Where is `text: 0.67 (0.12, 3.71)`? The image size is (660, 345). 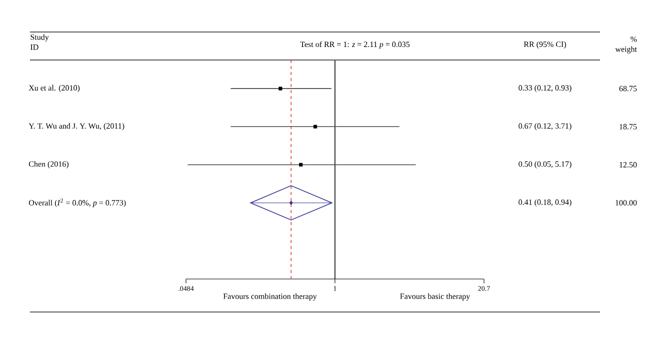
text: 0.67 (0.12, 3.71) is located at coordinates (545, 126).